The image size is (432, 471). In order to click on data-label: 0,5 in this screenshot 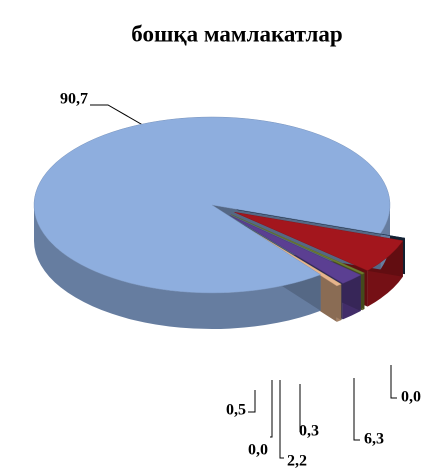, I will do `click(236, 410)`.